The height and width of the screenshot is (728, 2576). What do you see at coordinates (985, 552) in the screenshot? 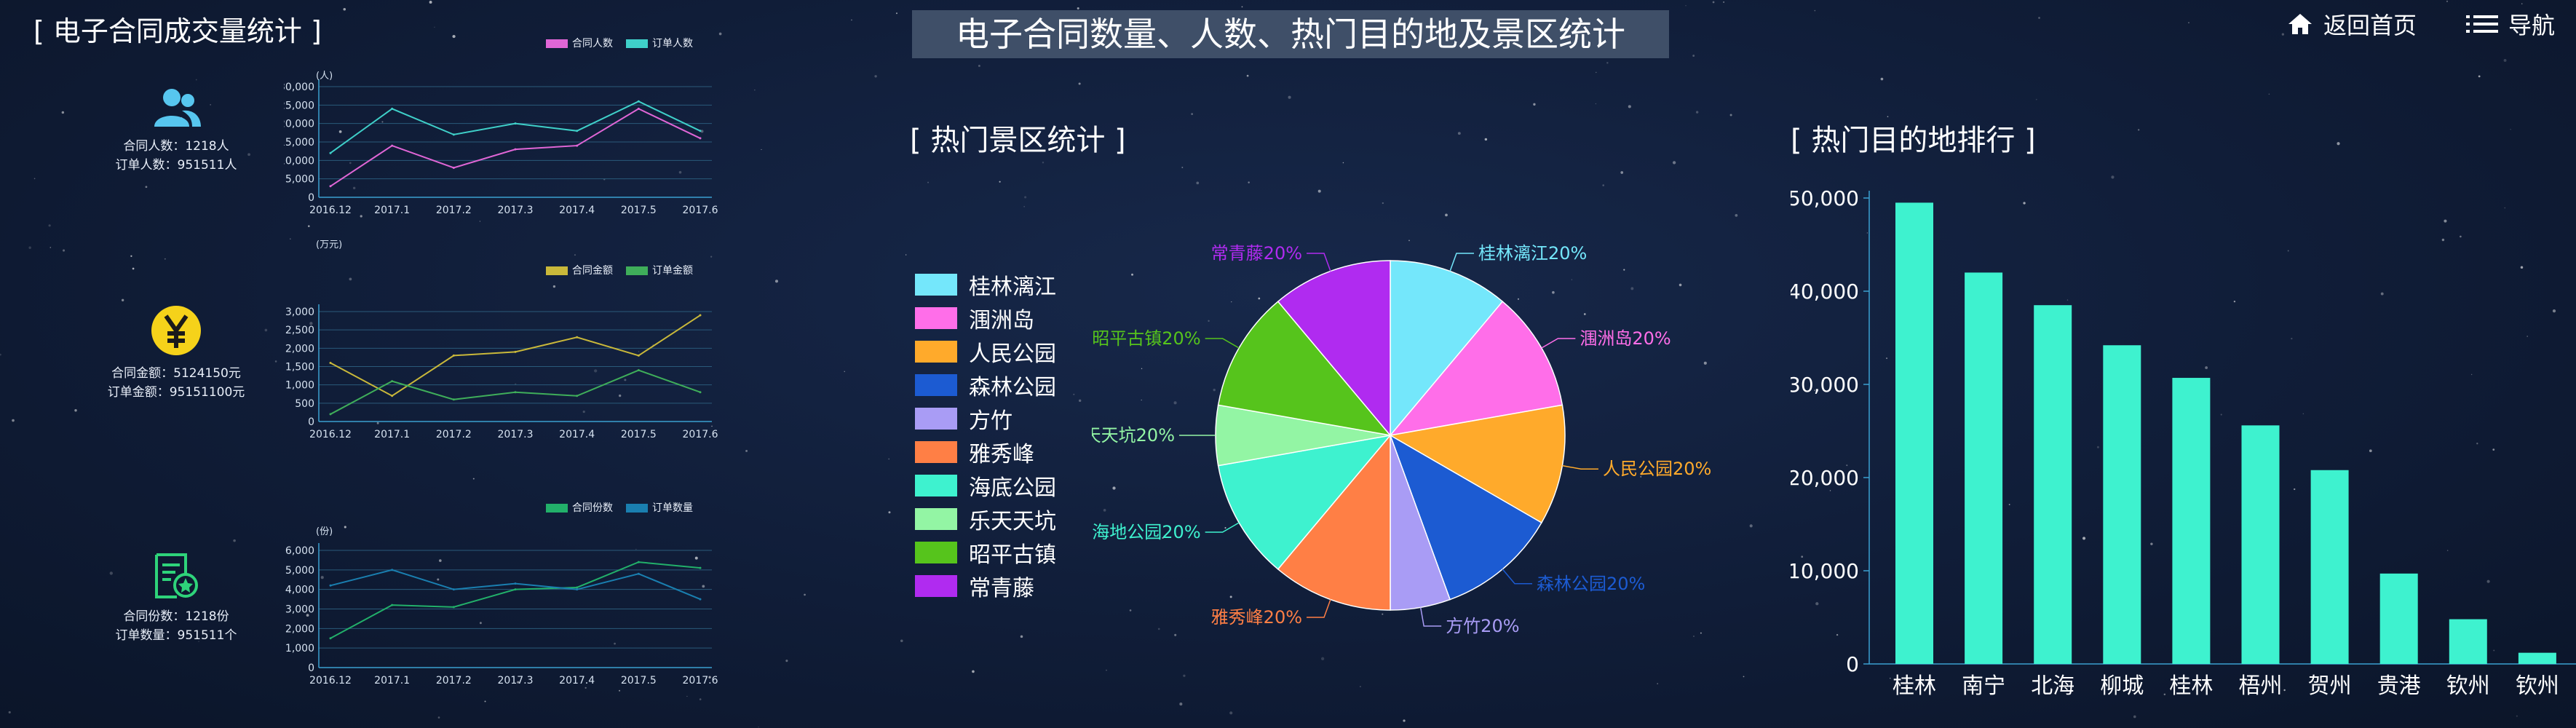
I see `legend-item: 昭平古镇` at bounding box center [985, 552].